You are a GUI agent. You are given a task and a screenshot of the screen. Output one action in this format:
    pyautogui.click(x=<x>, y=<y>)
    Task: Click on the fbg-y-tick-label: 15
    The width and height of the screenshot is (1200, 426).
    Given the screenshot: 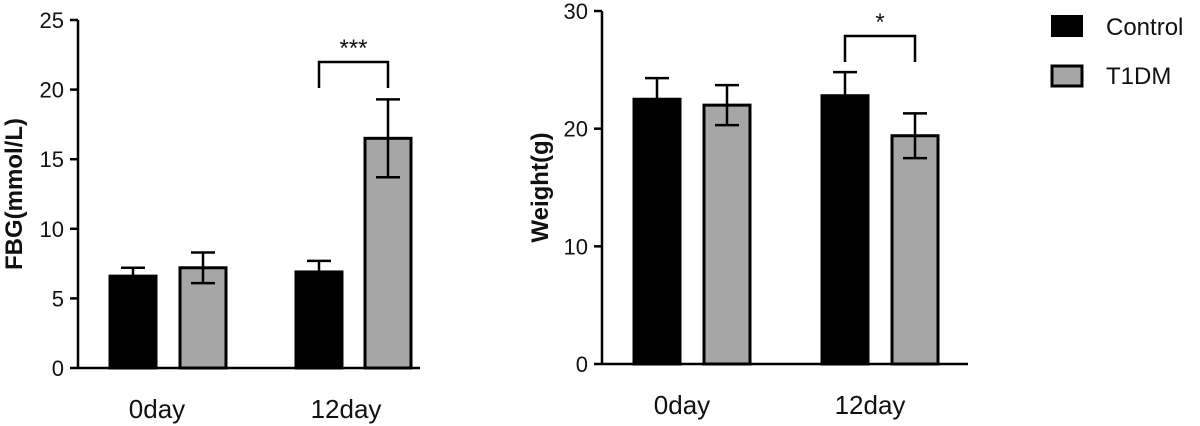 What is the action you would take?
    pyautogui.click(x=52, y=159)
    